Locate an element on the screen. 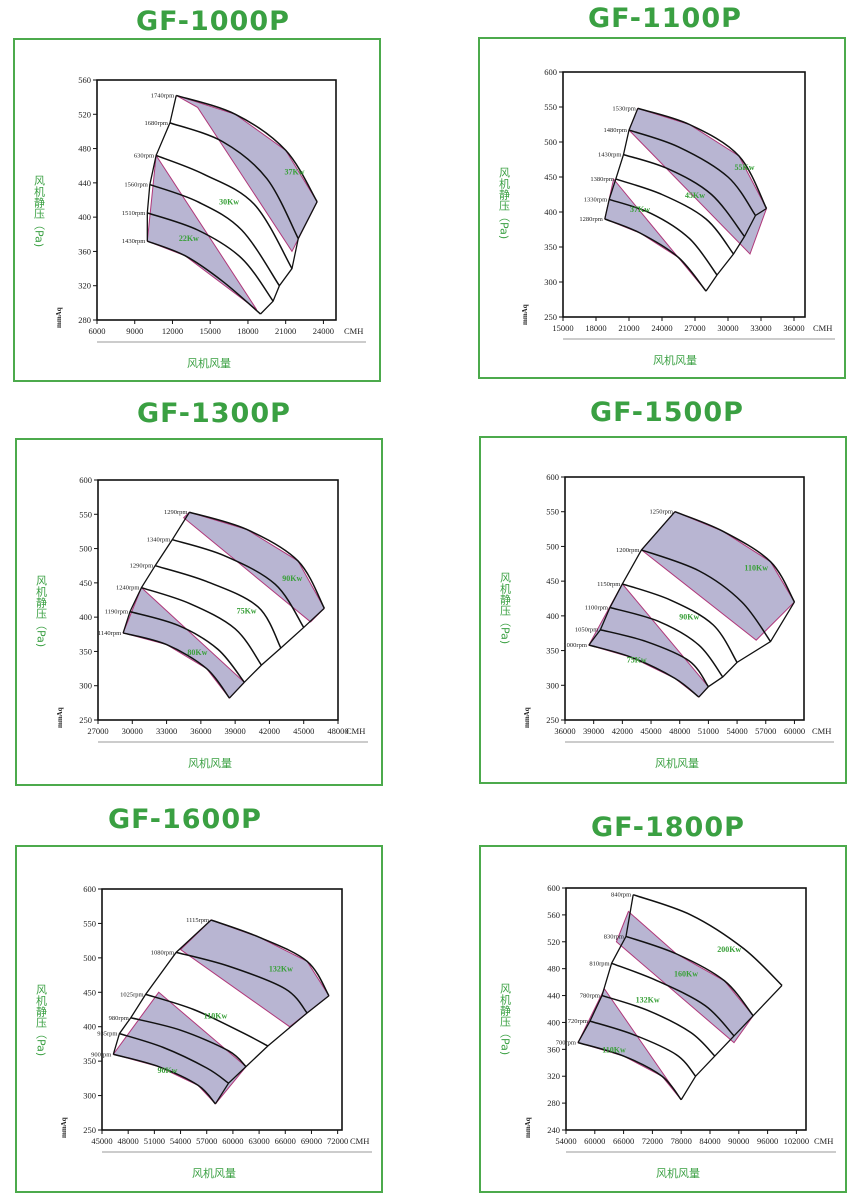  x-tick-label: 21000 is located at coordinates (285, 331).